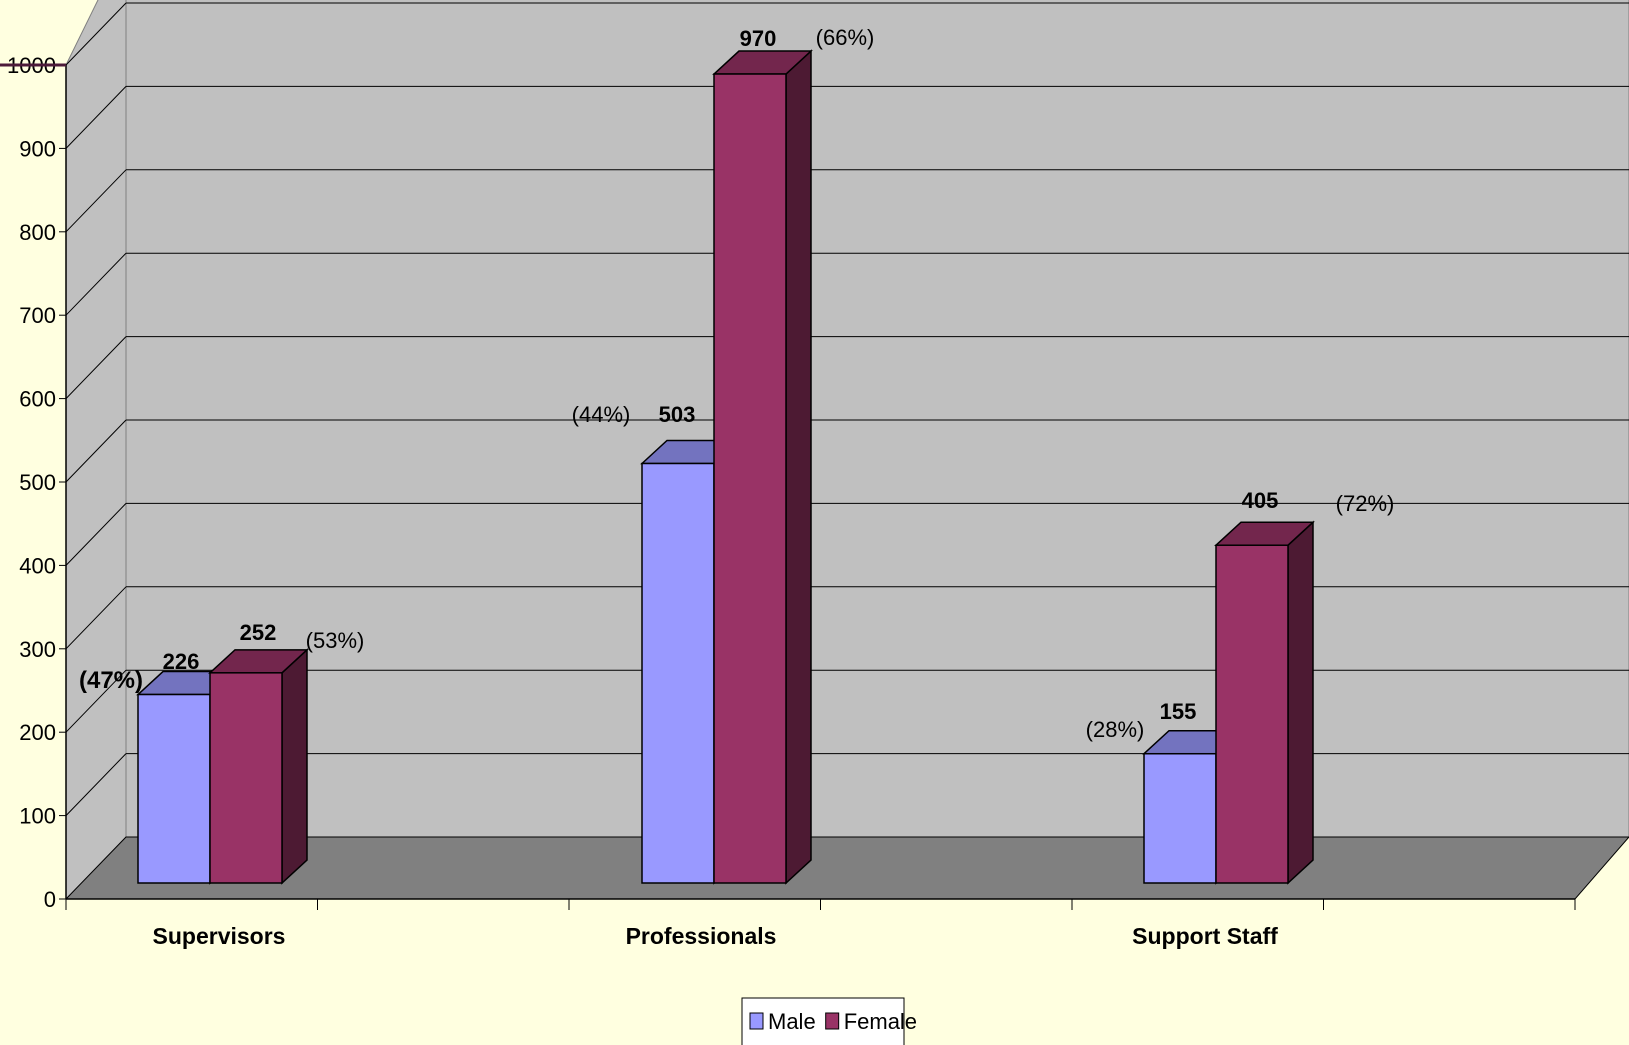 This screenshot has height=1045, width=1629. What do you see at coordinates (1205, 936) in the screenshot?
I see `category-label: Support Staff` at bounding box center [1205, 936].